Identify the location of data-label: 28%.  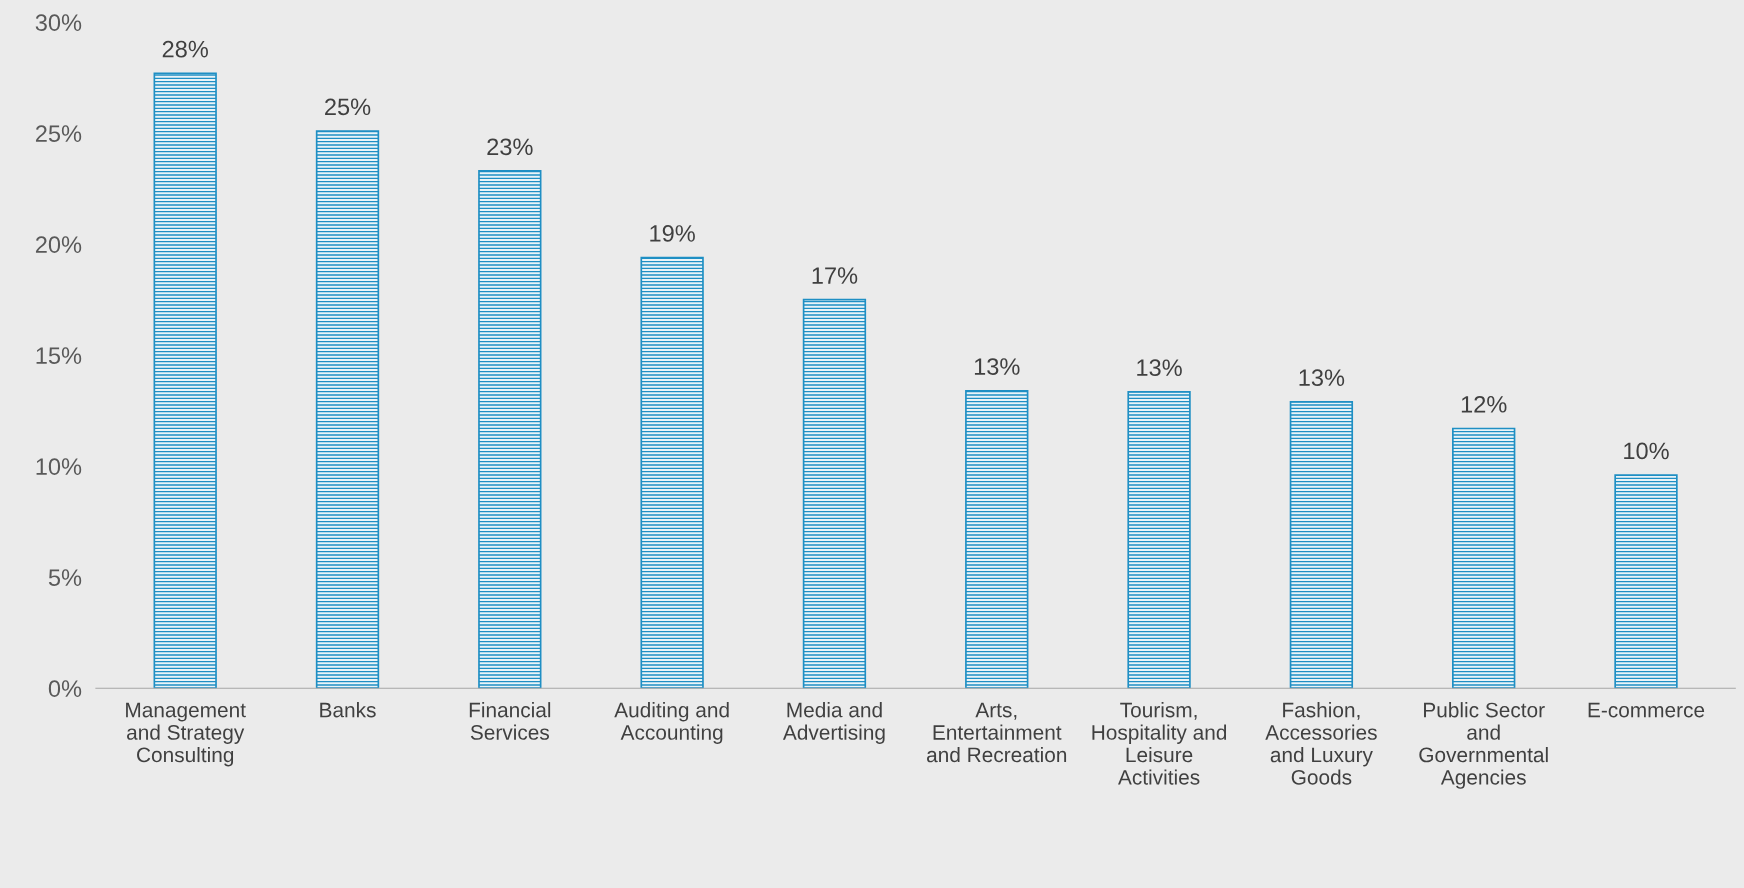
(185, 49).